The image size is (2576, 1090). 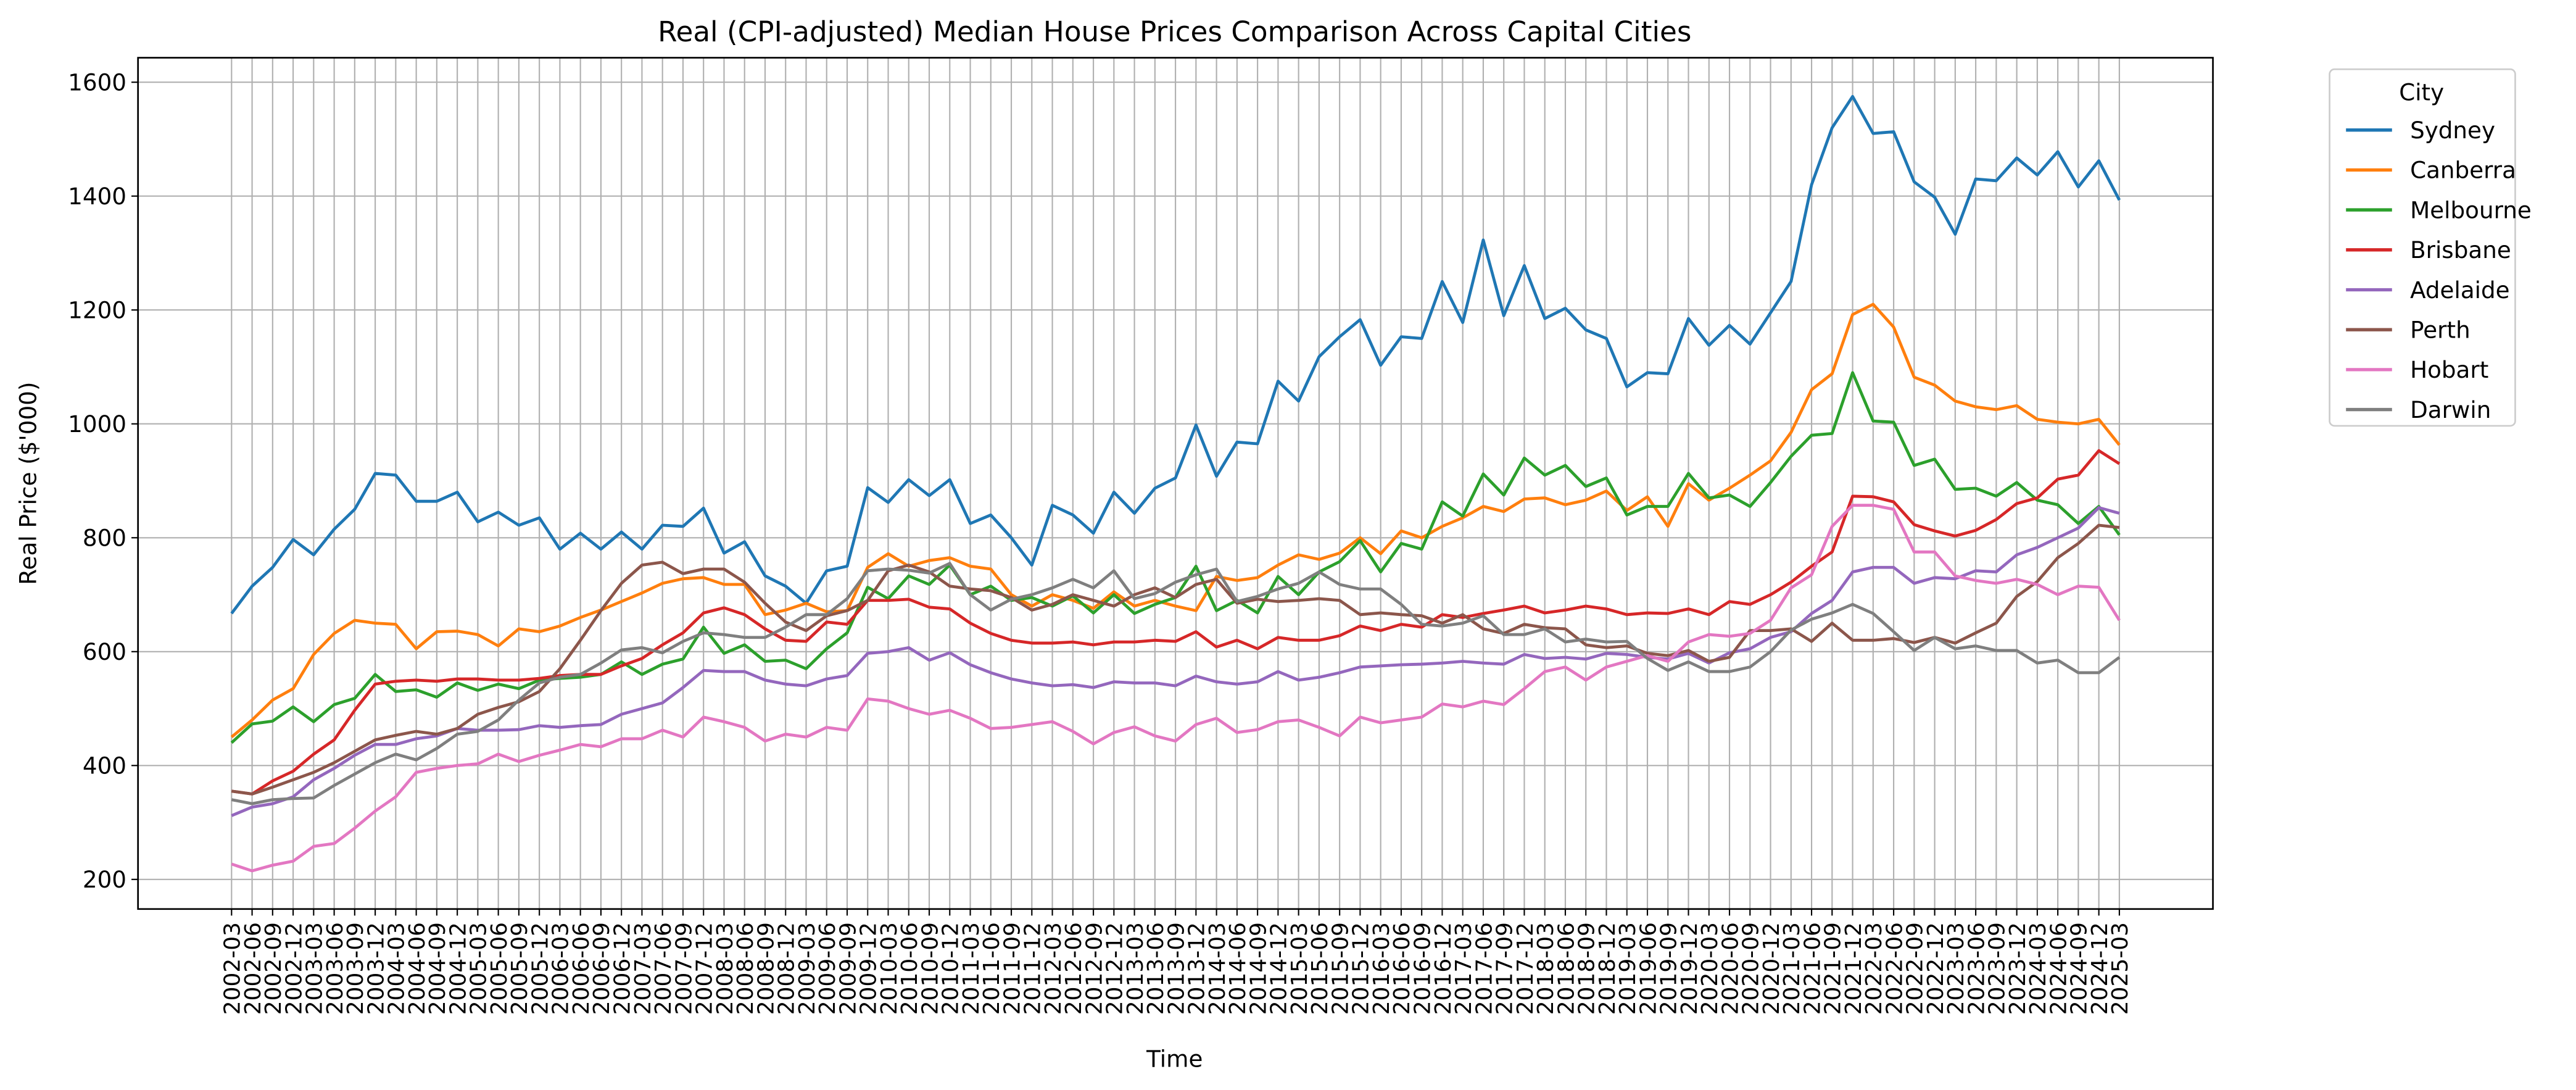 What do you see at coordinates (1730, 968) in the screenshot?
I see `x-tick-label: 2020-06` at bounding box center [1730, 968].